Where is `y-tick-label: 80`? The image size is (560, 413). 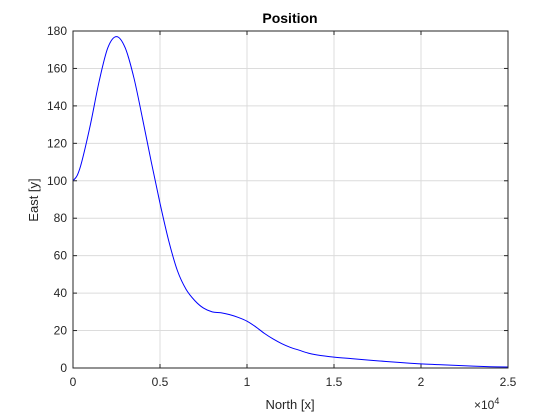 y-tick-label: 80 is located at coordinates (61, 218).